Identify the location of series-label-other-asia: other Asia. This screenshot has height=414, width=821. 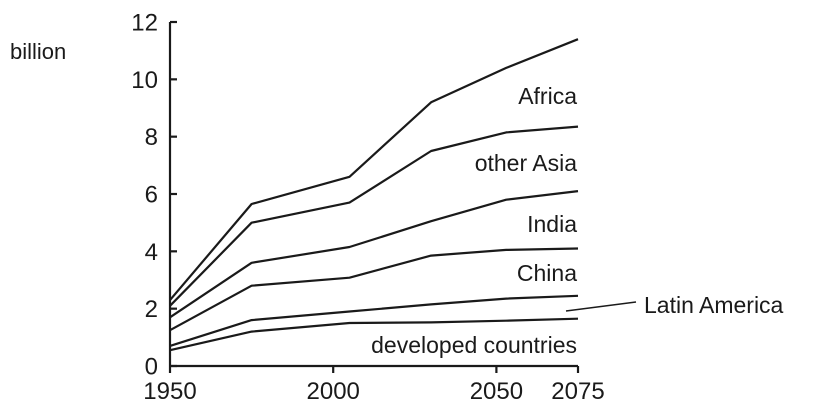
(526, 163).